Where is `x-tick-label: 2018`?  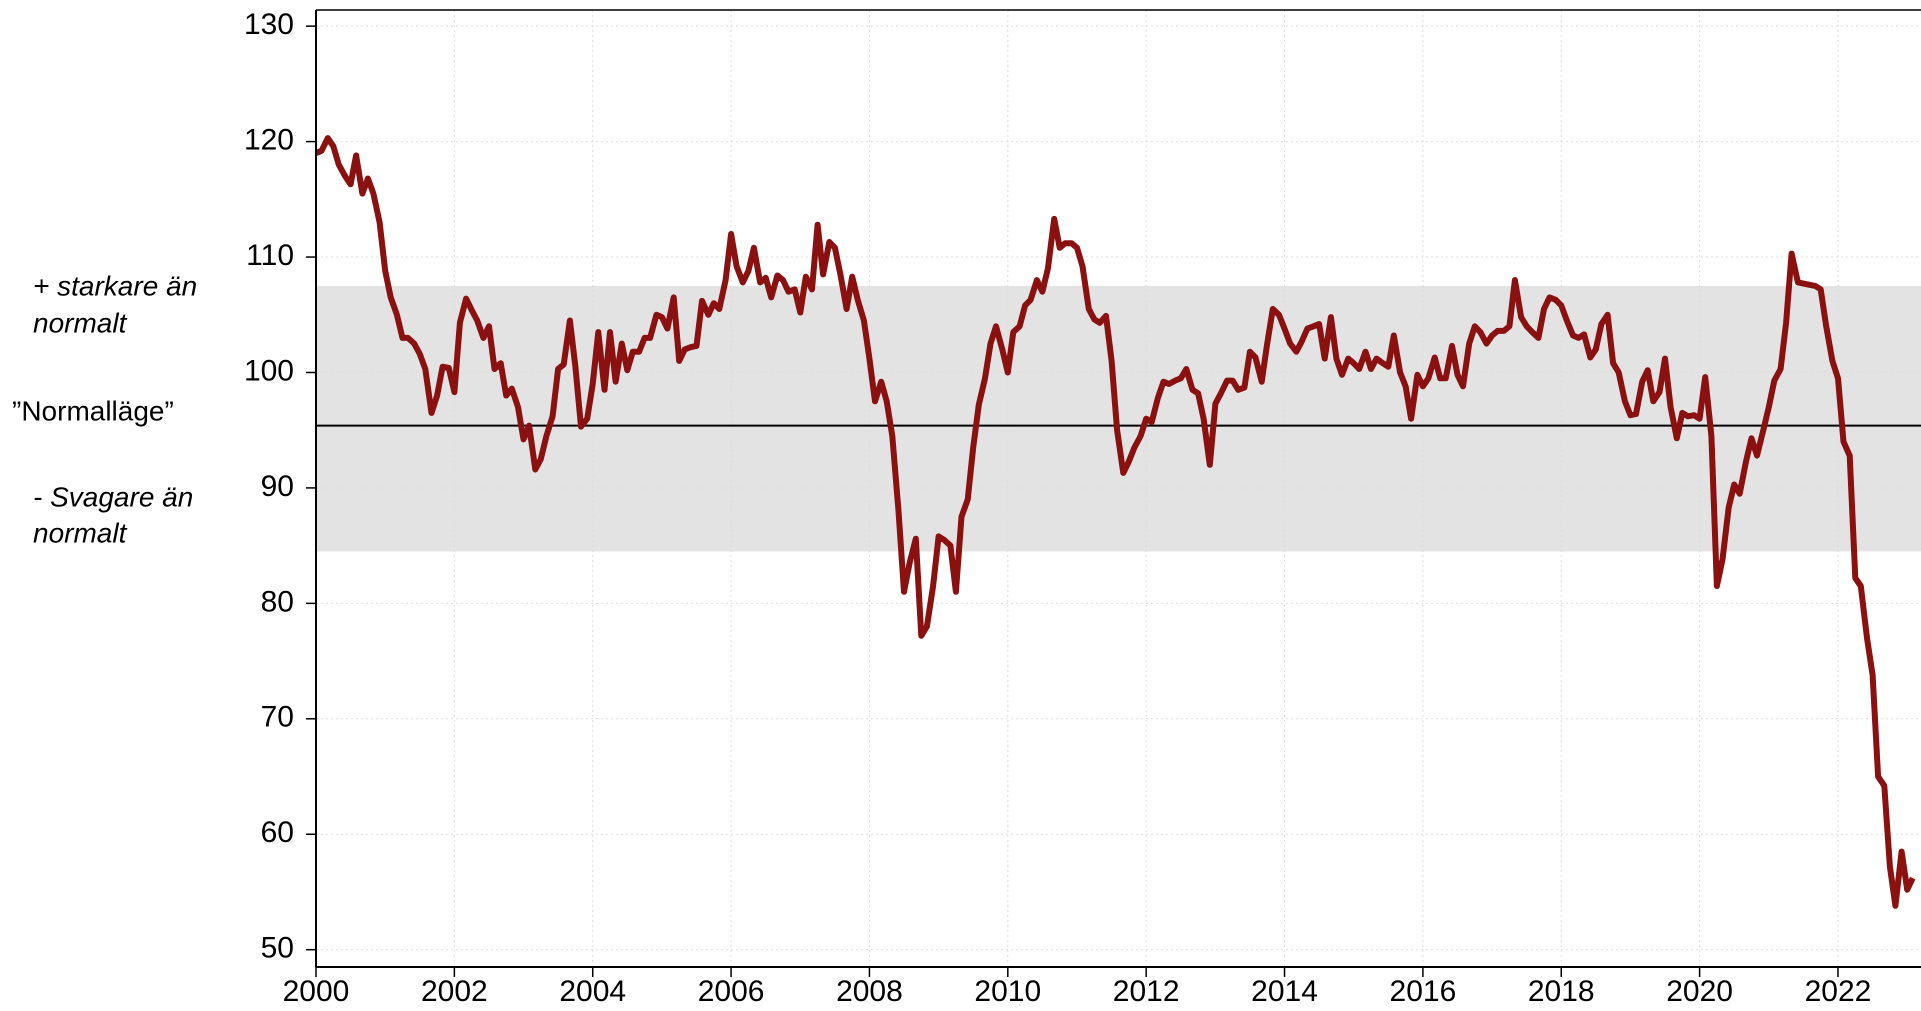
x-tick-label: 2018 is located at coordinates (1561, 991).